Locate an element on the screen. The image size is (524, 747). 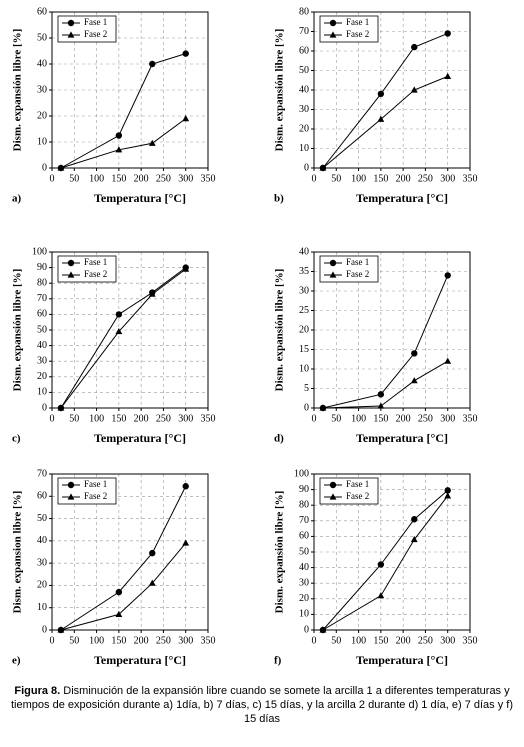
y-tick-label: 80 is located at coordinates (304, 11).